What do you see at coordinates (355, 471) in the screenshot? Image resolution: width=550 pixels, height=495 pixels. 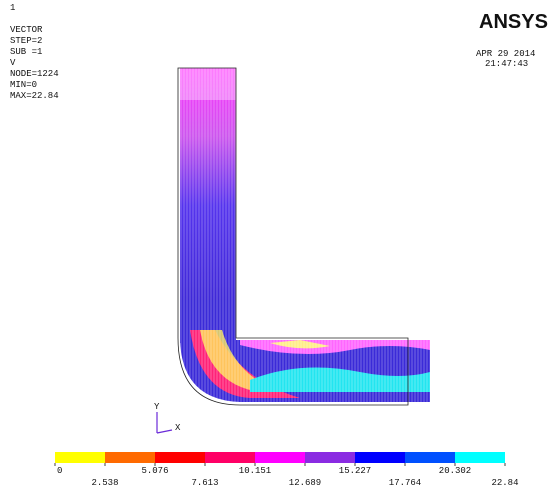 I see `legend-label: 15.227` at bounding box center [355, 471].